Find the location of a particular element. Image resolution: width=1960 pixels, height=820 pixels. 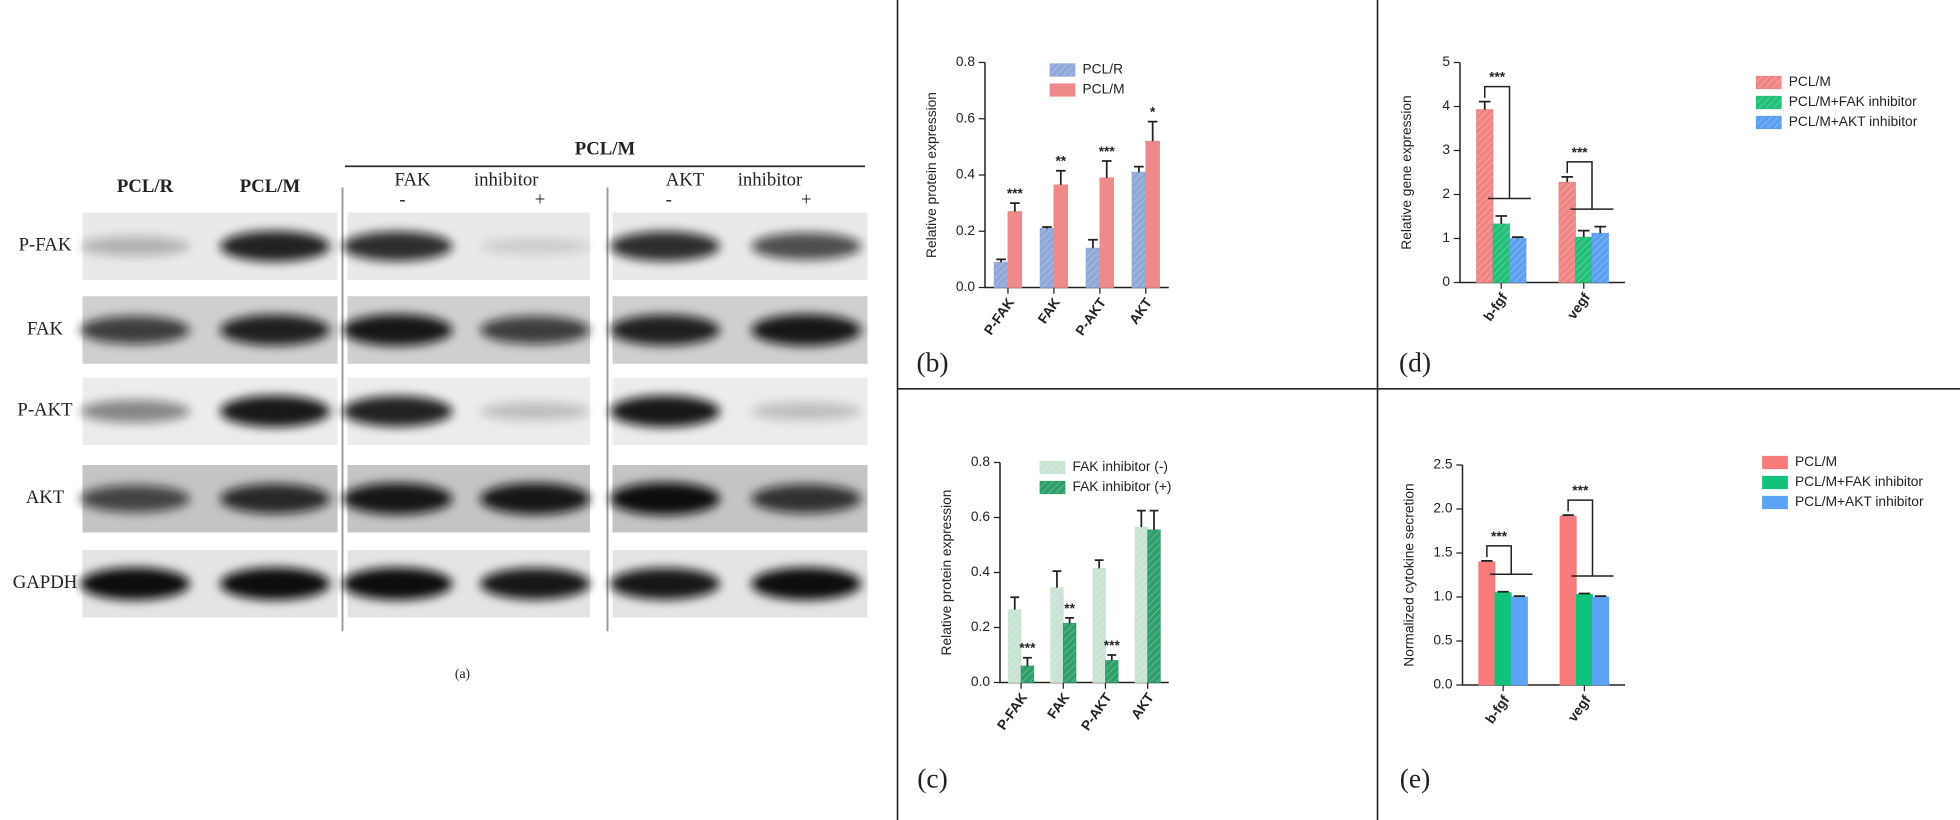

x-tick-label: AKT is located at coordinates (1142, 706).